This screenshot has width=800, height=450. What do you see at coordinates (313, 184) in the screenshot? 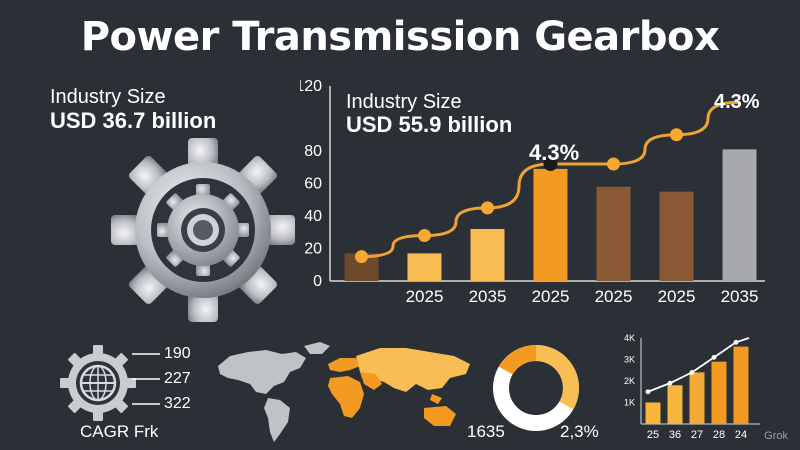
I see `y-tick-label-3: 60` at bounding box center [313, 184].